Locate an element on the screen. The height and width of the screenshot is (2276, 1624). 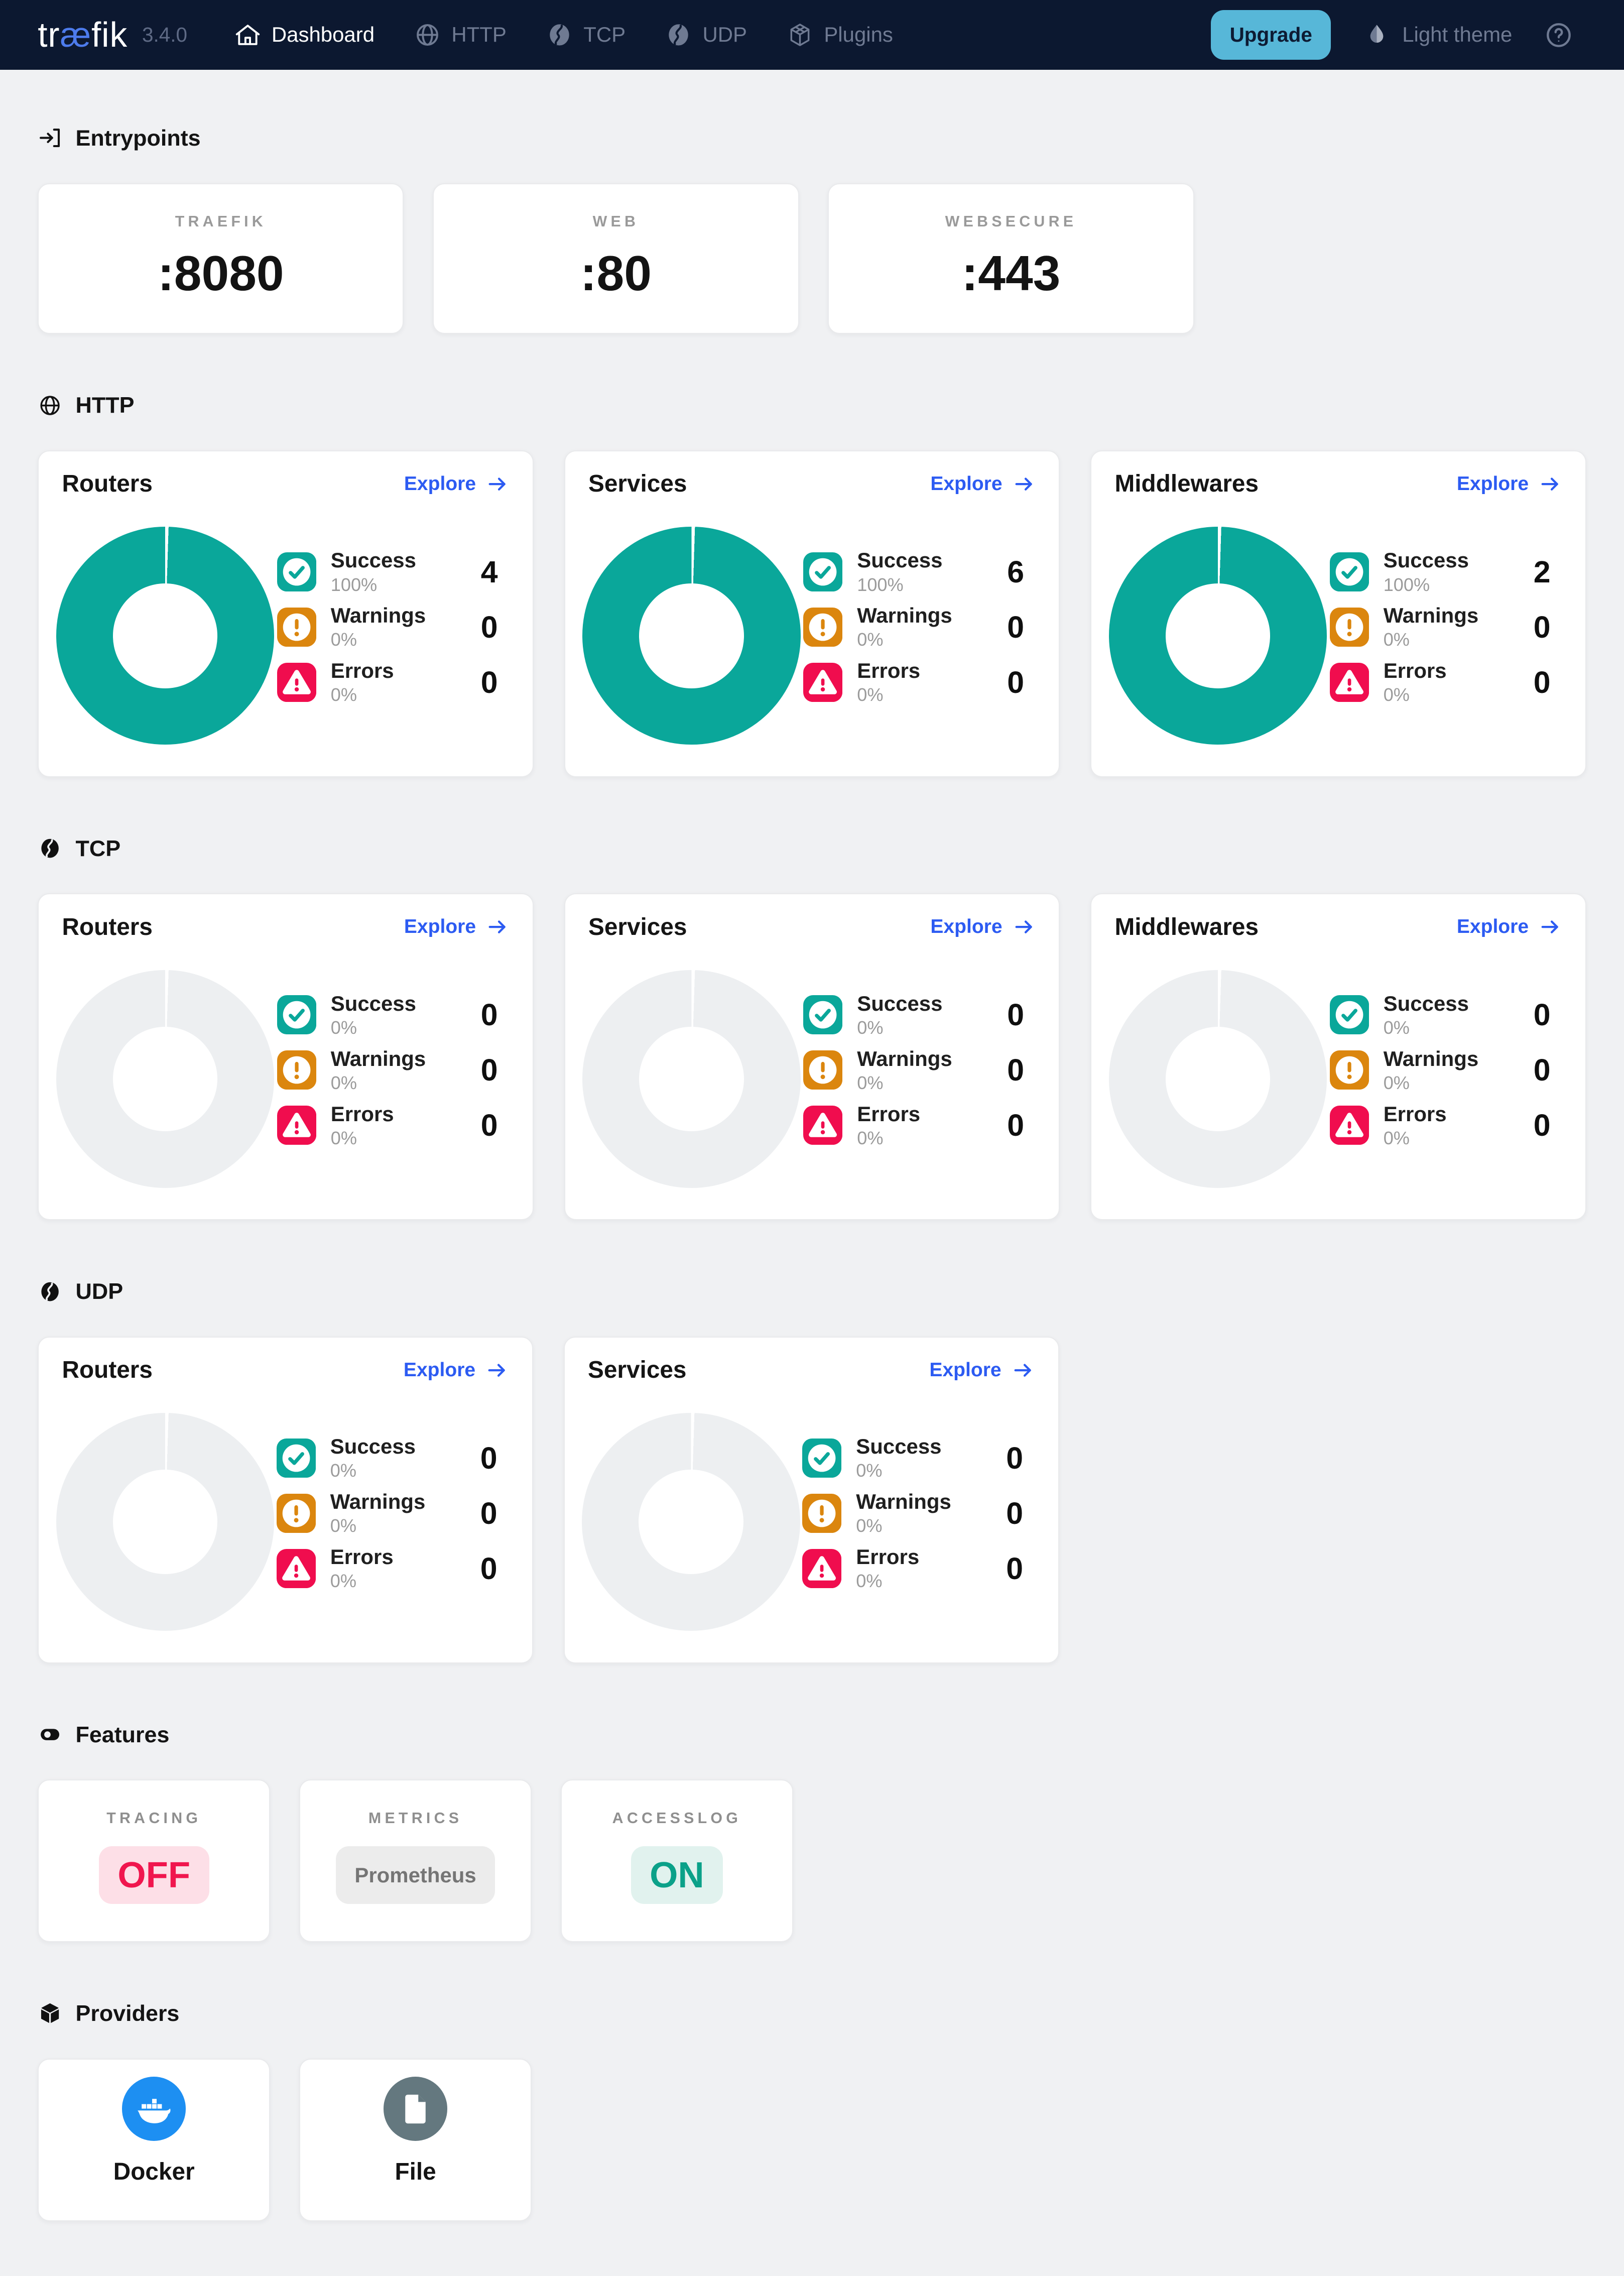
plugins-icon is located at coordinates (800, 35).